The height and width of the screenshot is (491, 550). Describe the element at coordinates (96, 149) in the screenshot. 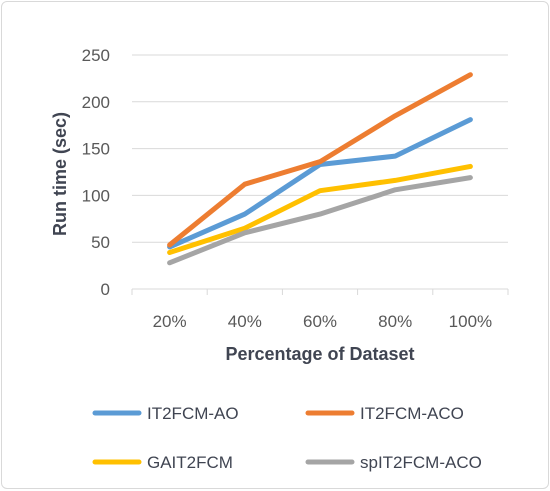

I see `y-tick-label: 150` at that location.